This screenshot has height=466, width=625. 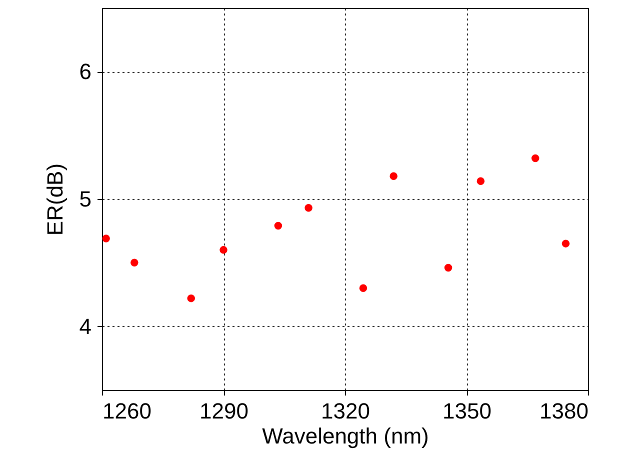 What do you see at coordinates (345, 411) in the screenshot?
I see `x-tick-label: 1320` at bounding box center [345, 411].